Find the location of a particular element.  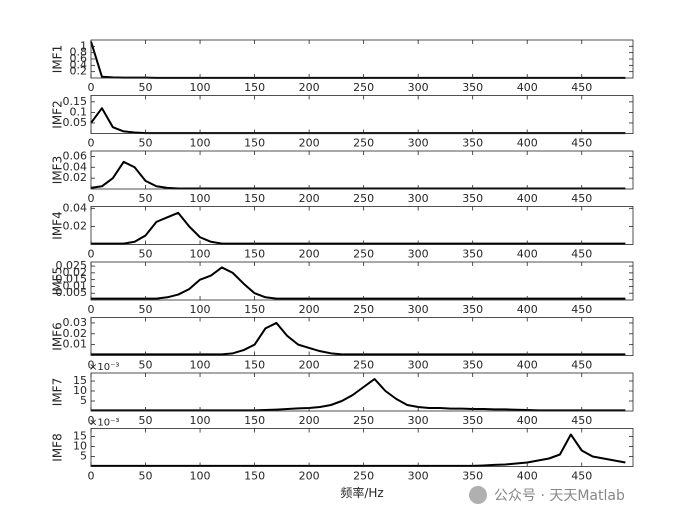

y-tick-label: 1 is located at coordinates (83, 45).